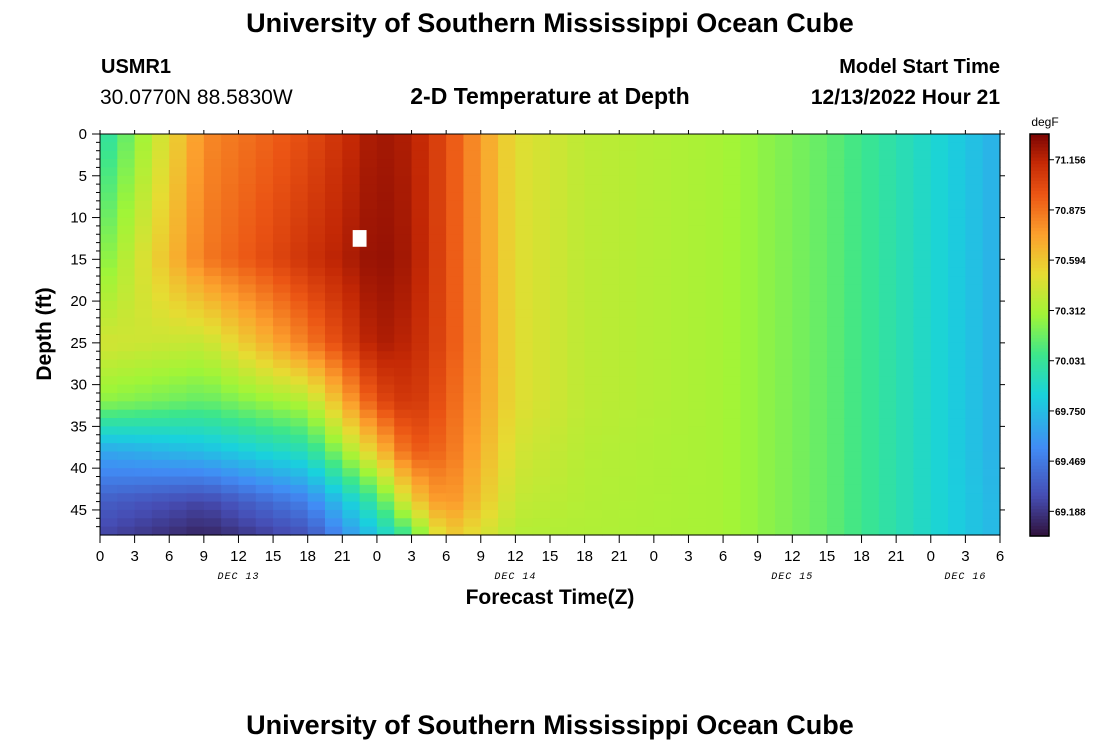 The image size is (1100, 750). What do you see at coordinates (342, 556) in the screenshot?
I see `x-tick-label: 21` at bounding box center [342, 556].